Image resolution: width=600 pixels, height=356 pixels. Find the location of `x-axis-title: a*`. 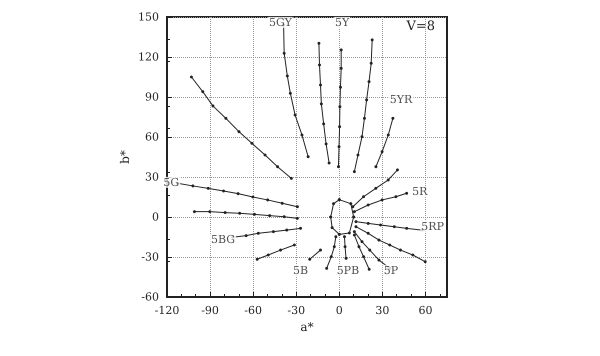

x-axis-title: a* is located at coordinates (307, 327).